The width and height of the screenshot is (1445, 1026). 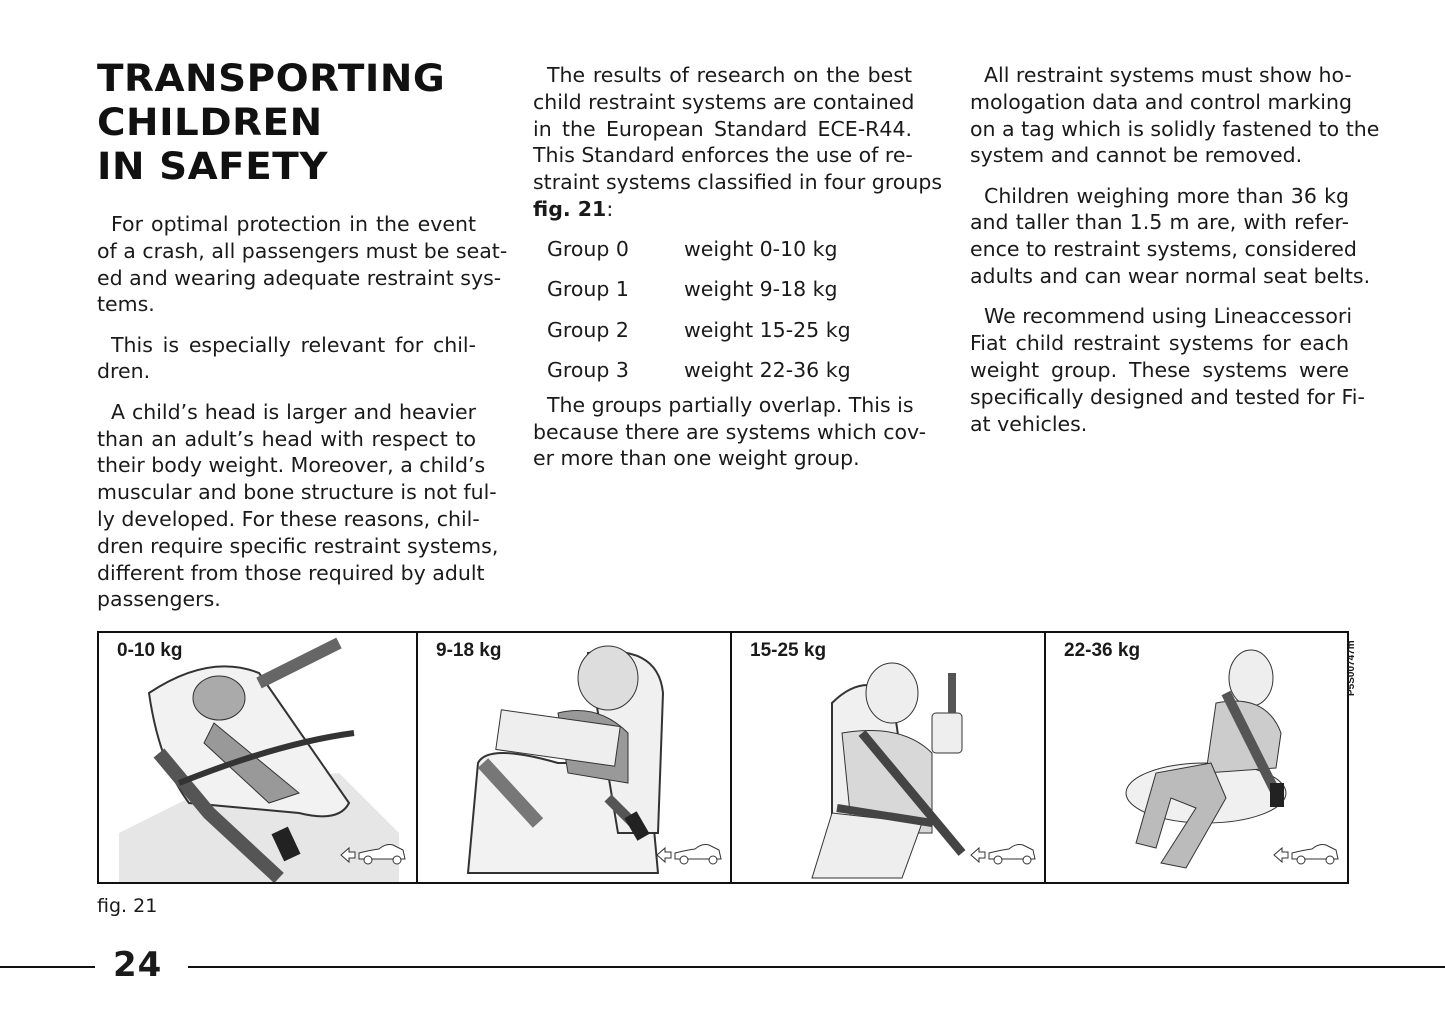 I want to click on weight-label: 22-36 kg, so click(x=1102, y=650).